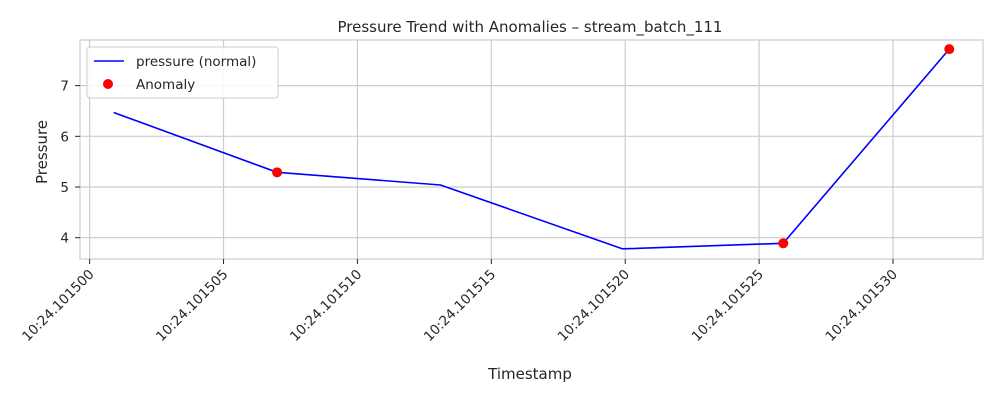  What do you see at coordinates (192, 306) in the screenshot?
I see `x-tick-label: 10:24.101505` at bounding box center [192, 306].